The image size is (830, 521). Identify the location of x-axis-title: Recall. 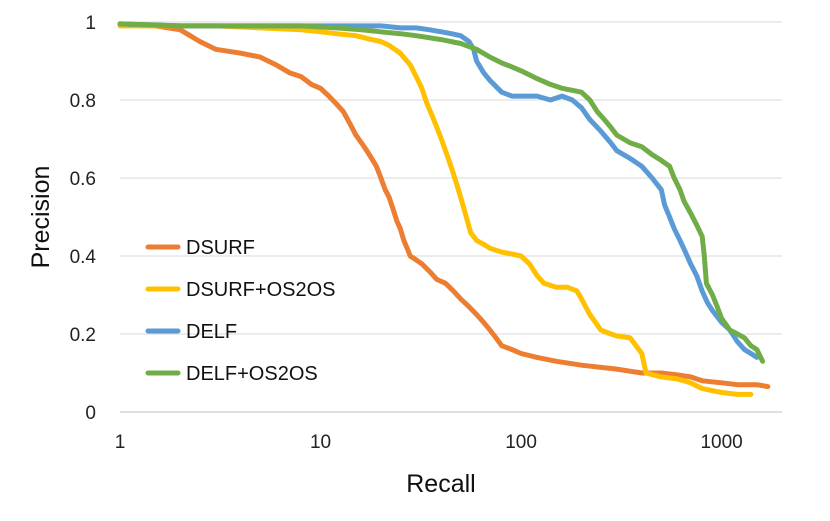
(440, 484).